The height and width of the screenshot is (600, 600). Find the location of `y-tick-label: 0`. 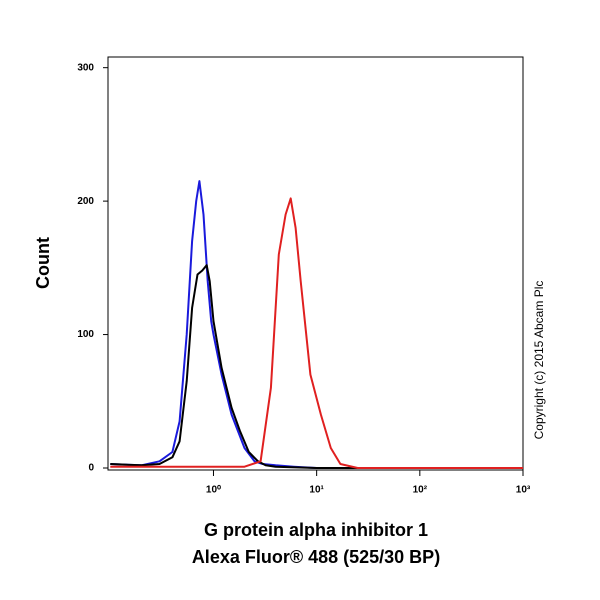

y-tick-label: 0 is located at coordinates (91, 468).